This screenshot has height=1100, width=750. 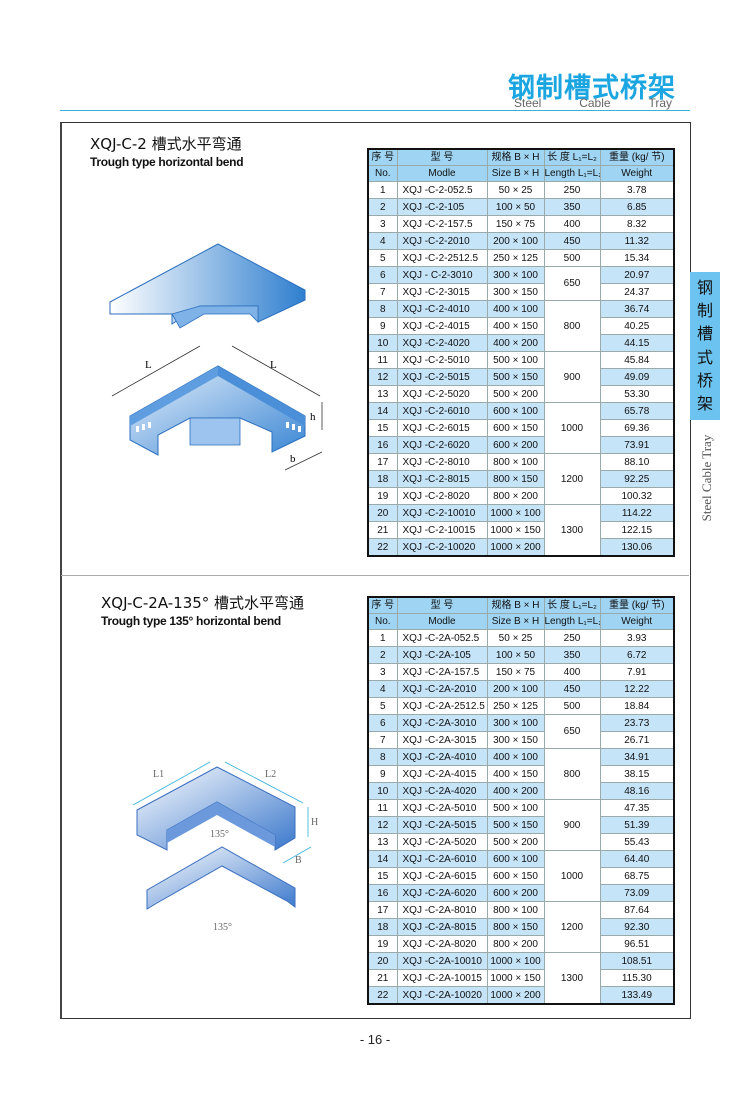 I want to click on cell-no: 14, so click(x=382, y=411).